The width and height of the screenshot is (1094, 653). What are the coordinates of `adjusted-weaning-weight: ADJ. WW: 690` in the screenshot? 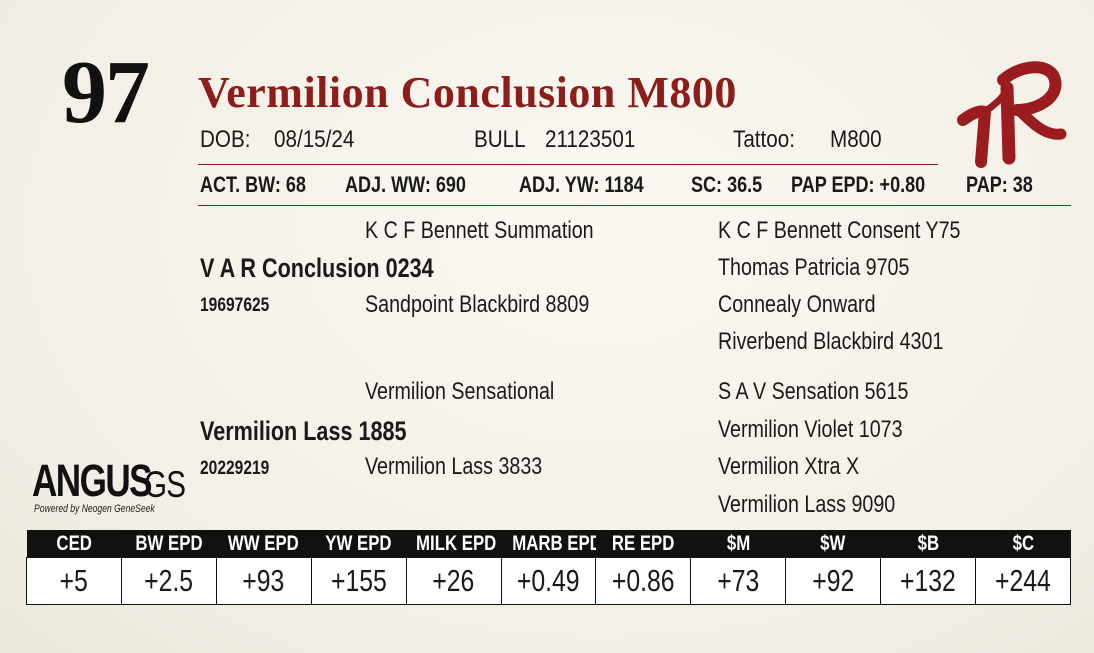 It's located at (405, 184).